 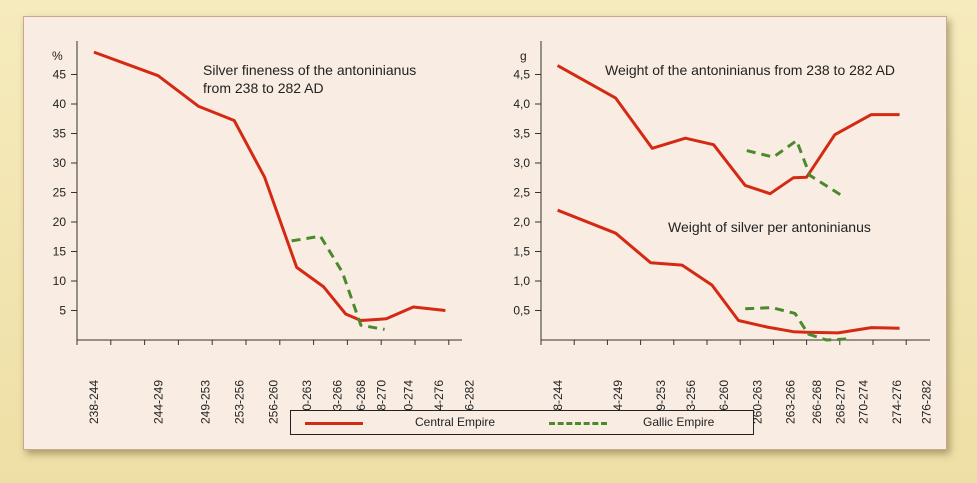 What do you see at coordinates (521, 193) in the screenshot?
I see `y-tick-label: 2,5` at bounding box center [521, 193].